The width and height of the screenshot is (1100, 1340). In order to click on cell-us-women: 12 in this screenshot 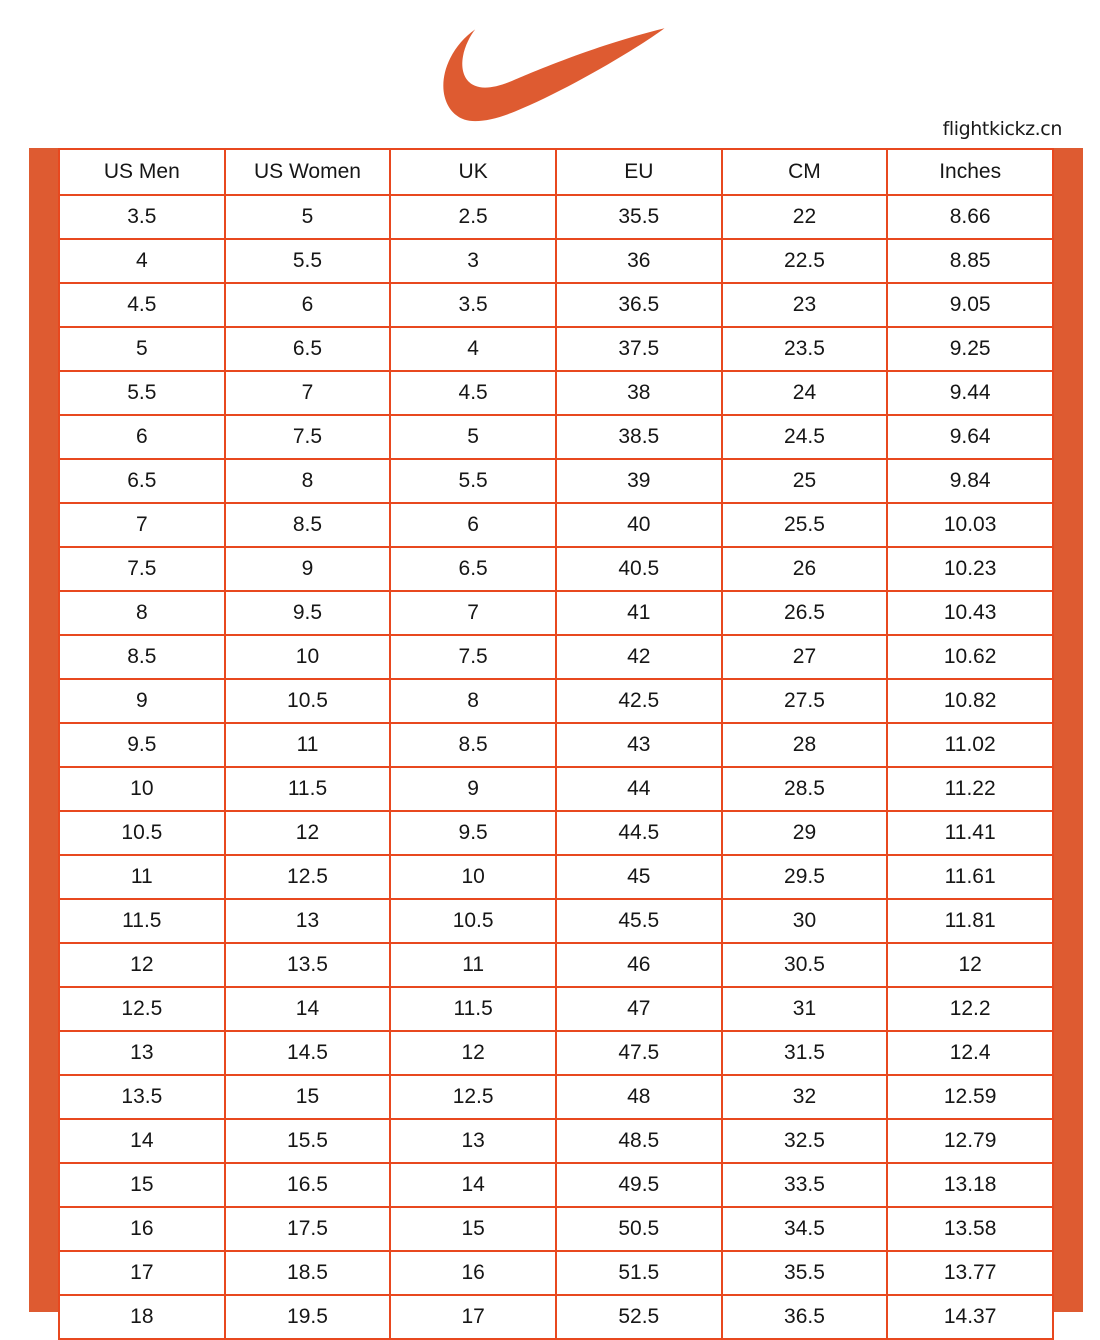, I will do `click(307, 833)`.